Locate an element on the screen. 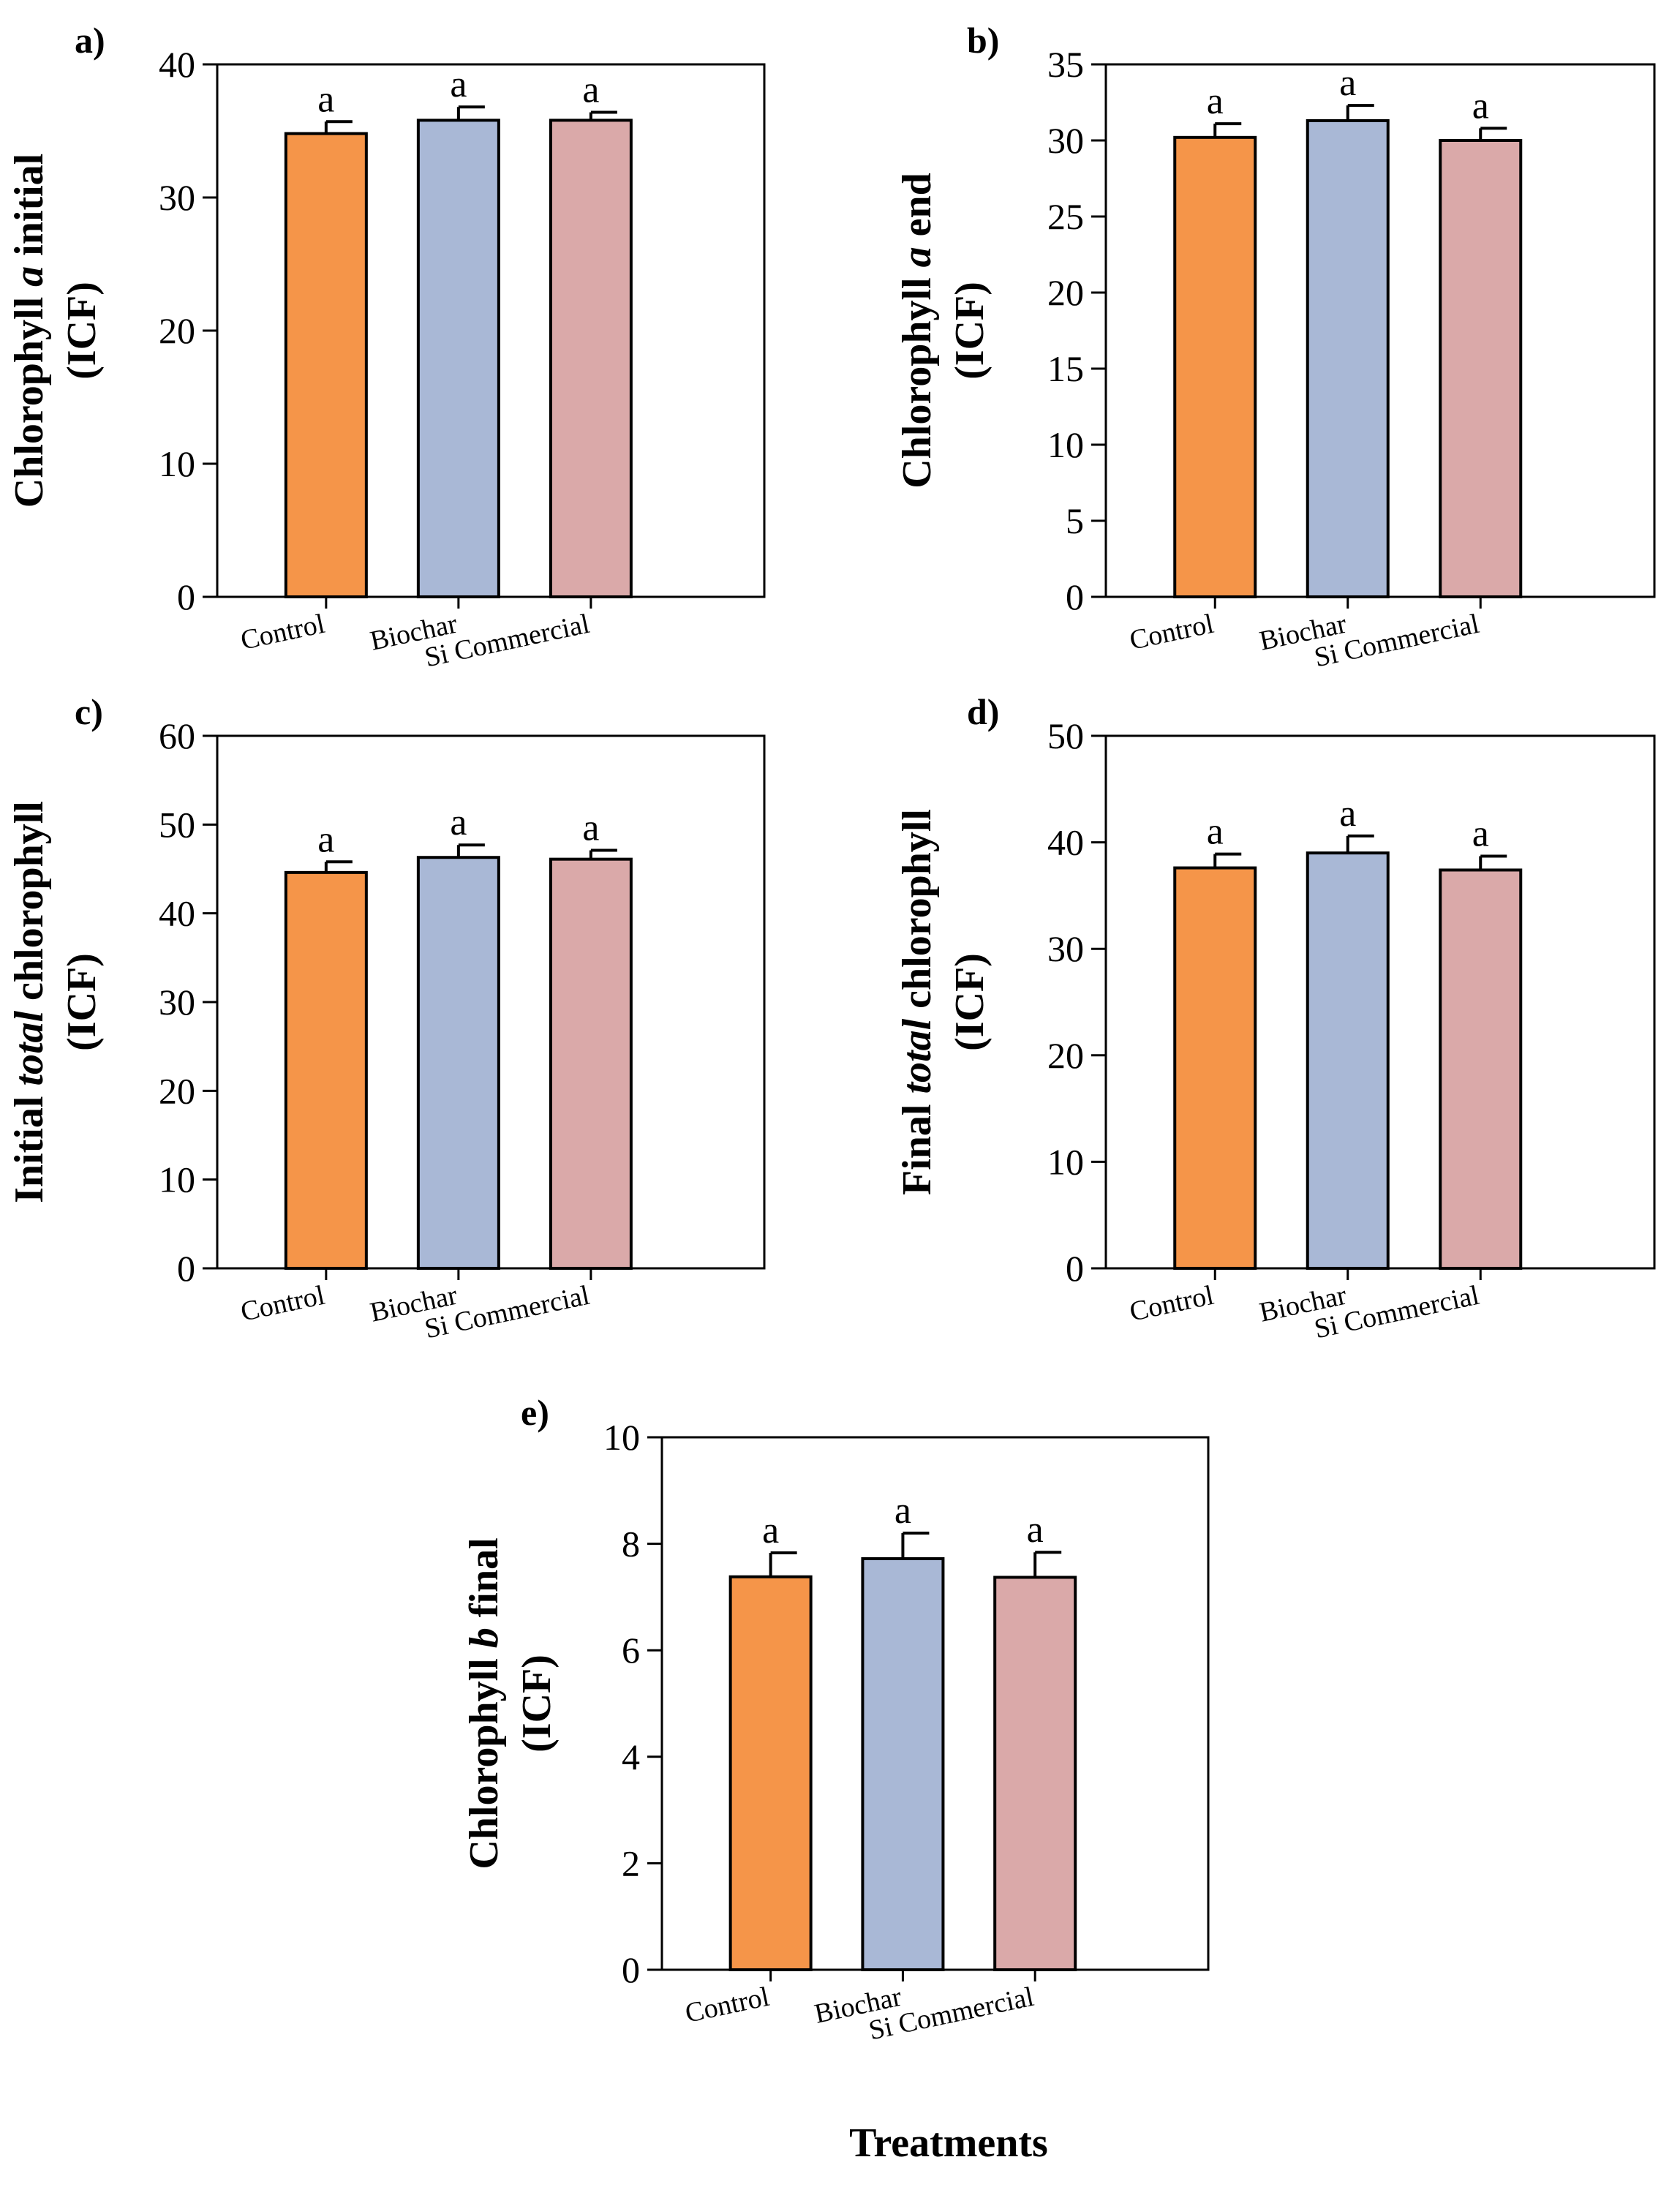 This screenshot has height=2187, width=1680. panel-letter: d) is located at coordinates (983, 711).